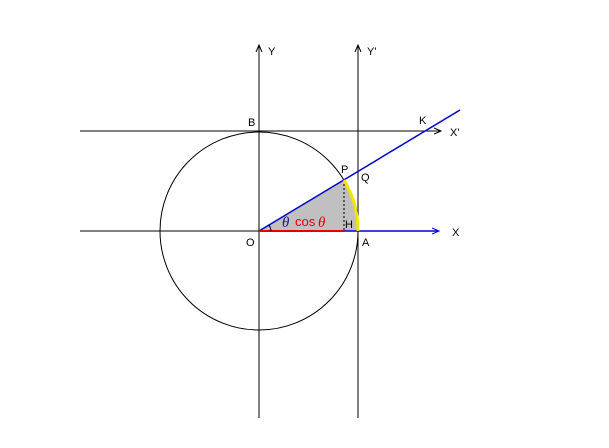  I want to click on label-b: B, so click(251, 123).